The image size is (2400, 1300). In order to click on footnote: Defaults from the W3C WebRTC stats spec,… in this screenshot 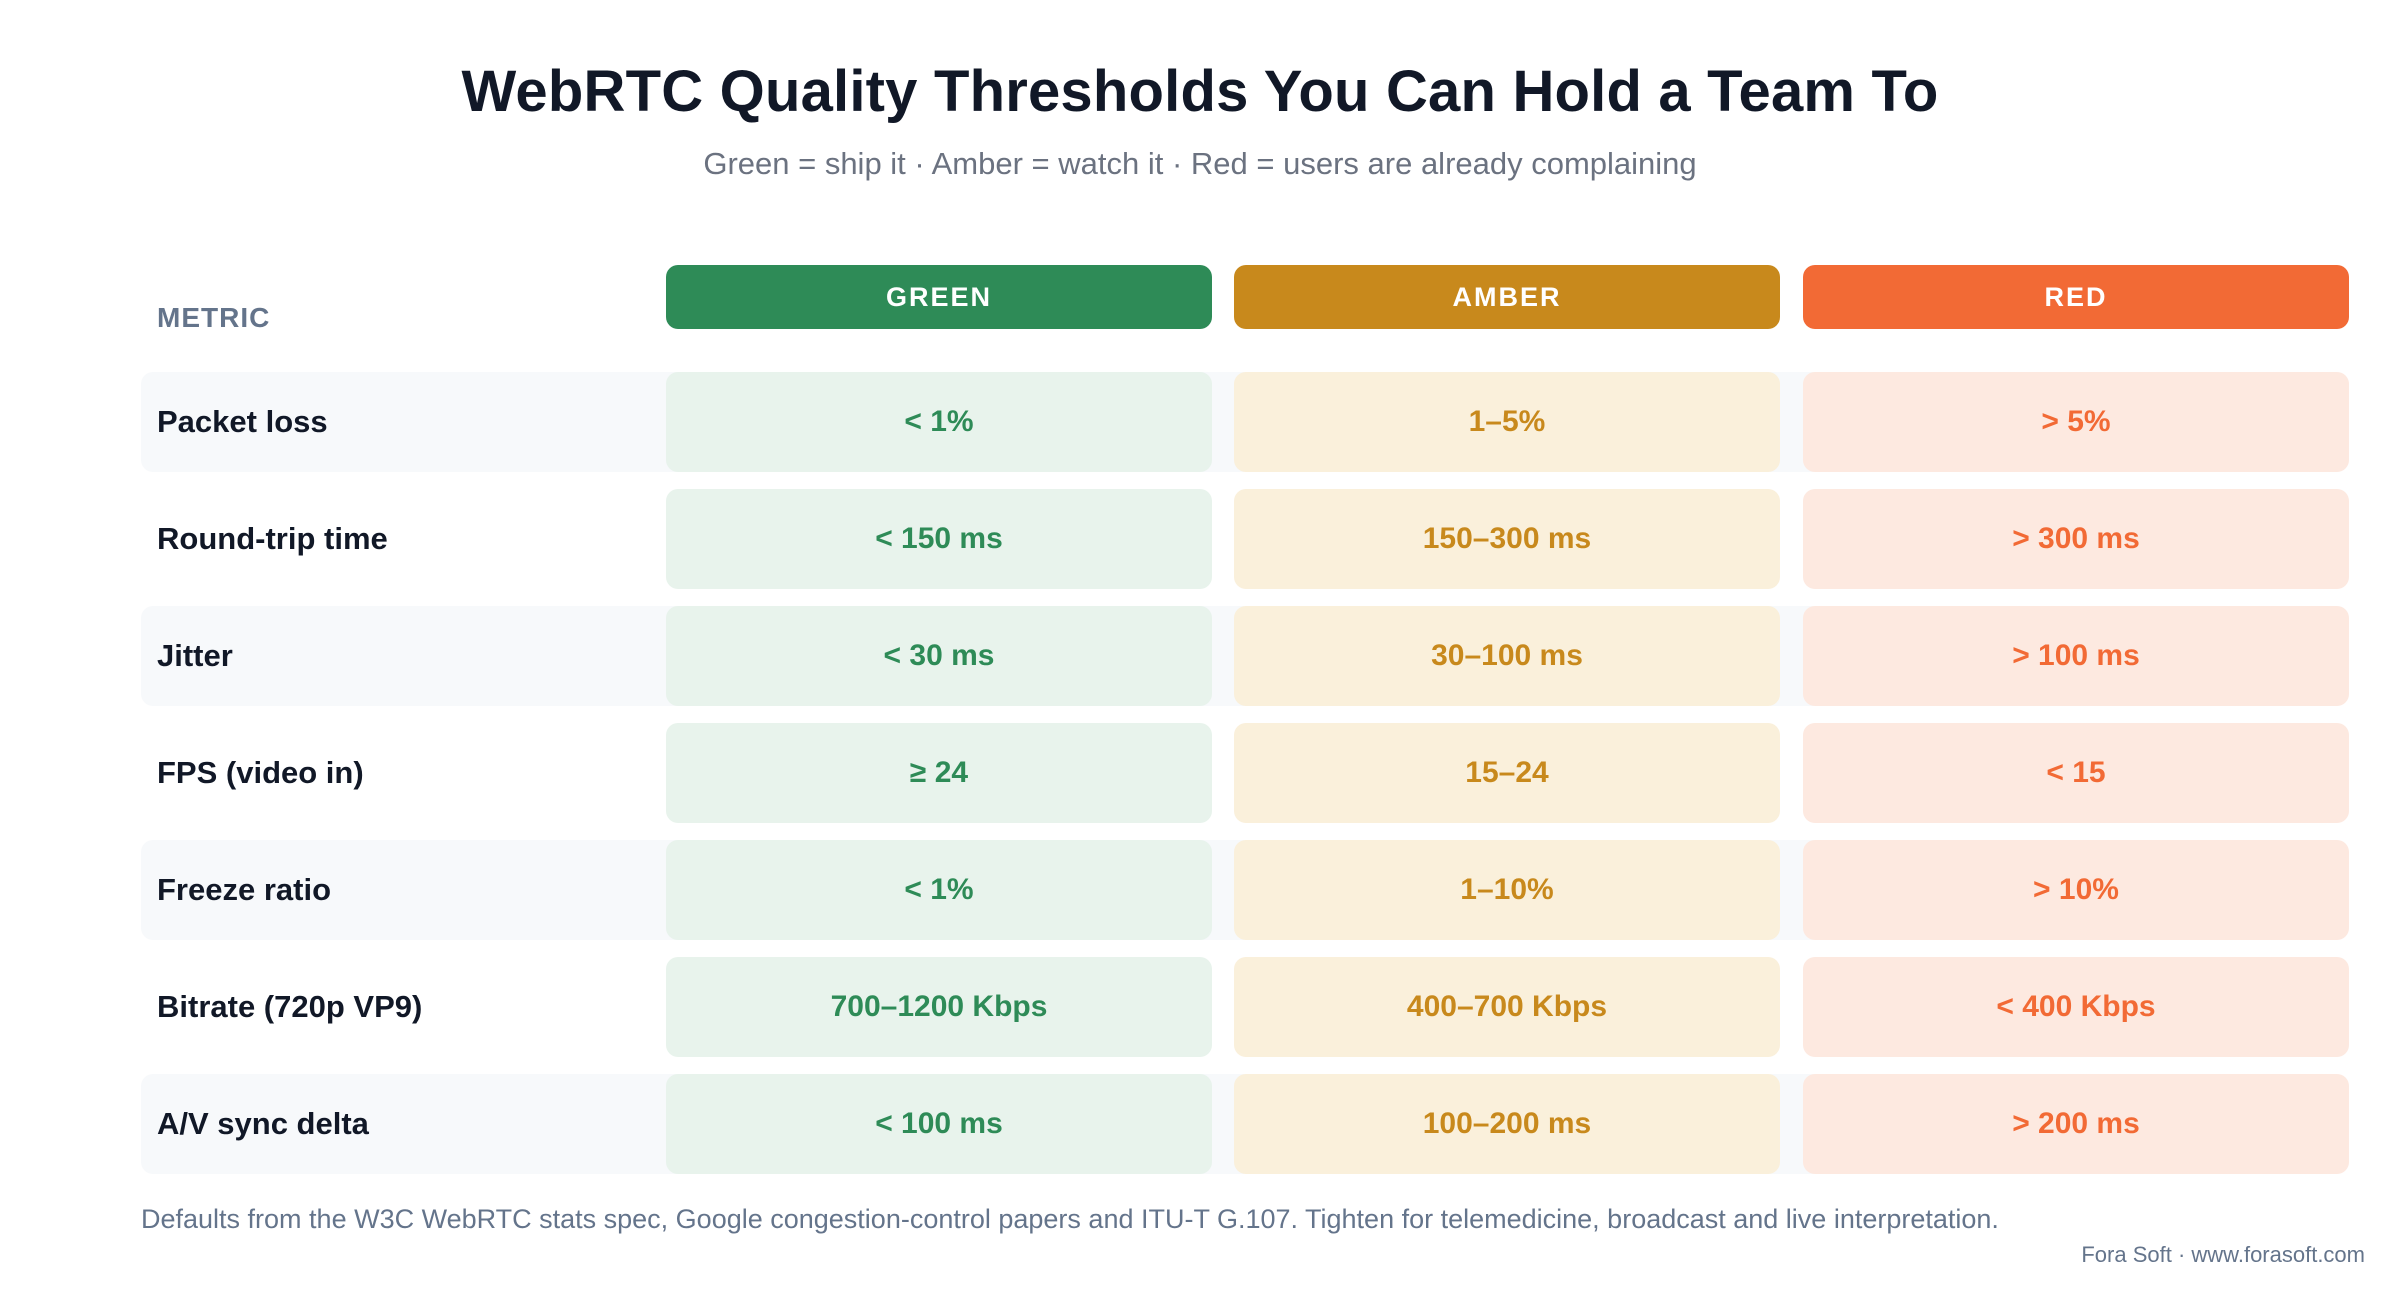, I will do `click(1070, 1219)`.